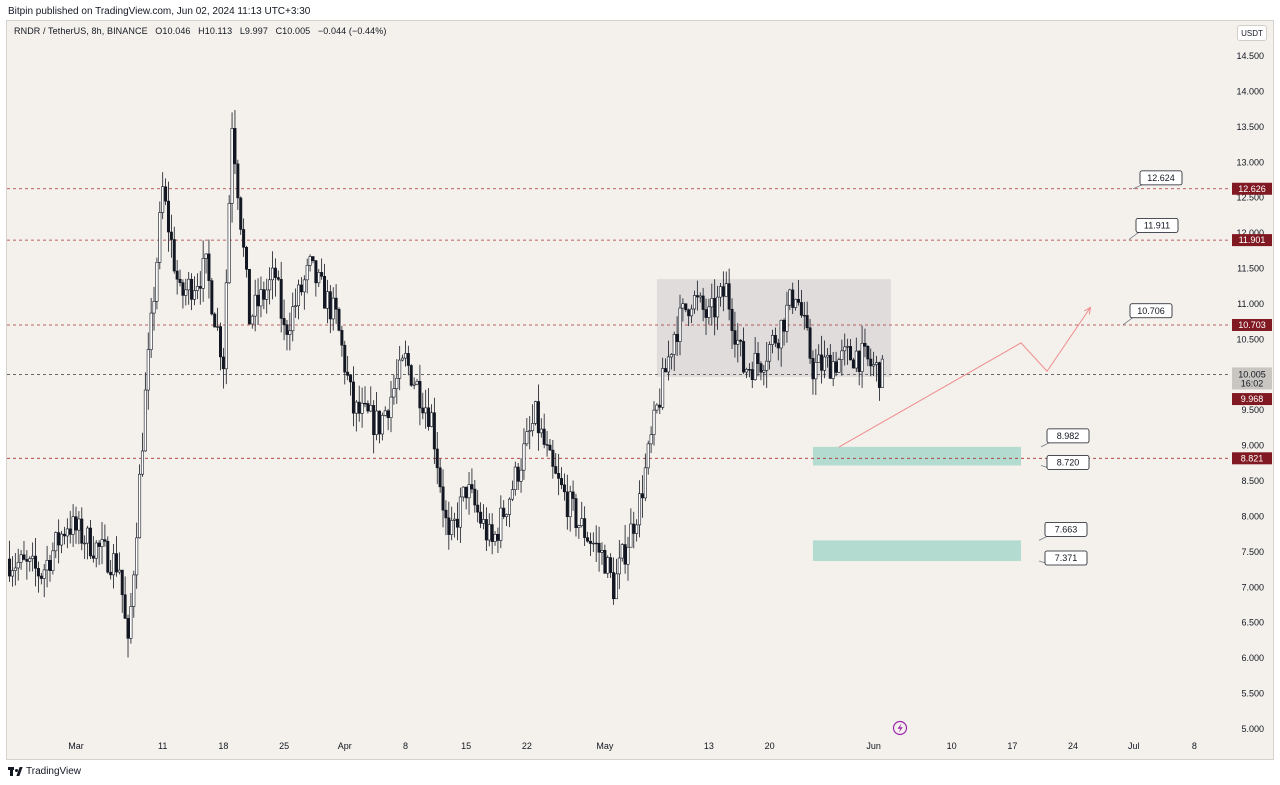  I want to click on price-callout: 8.982, so click(1065, 438).